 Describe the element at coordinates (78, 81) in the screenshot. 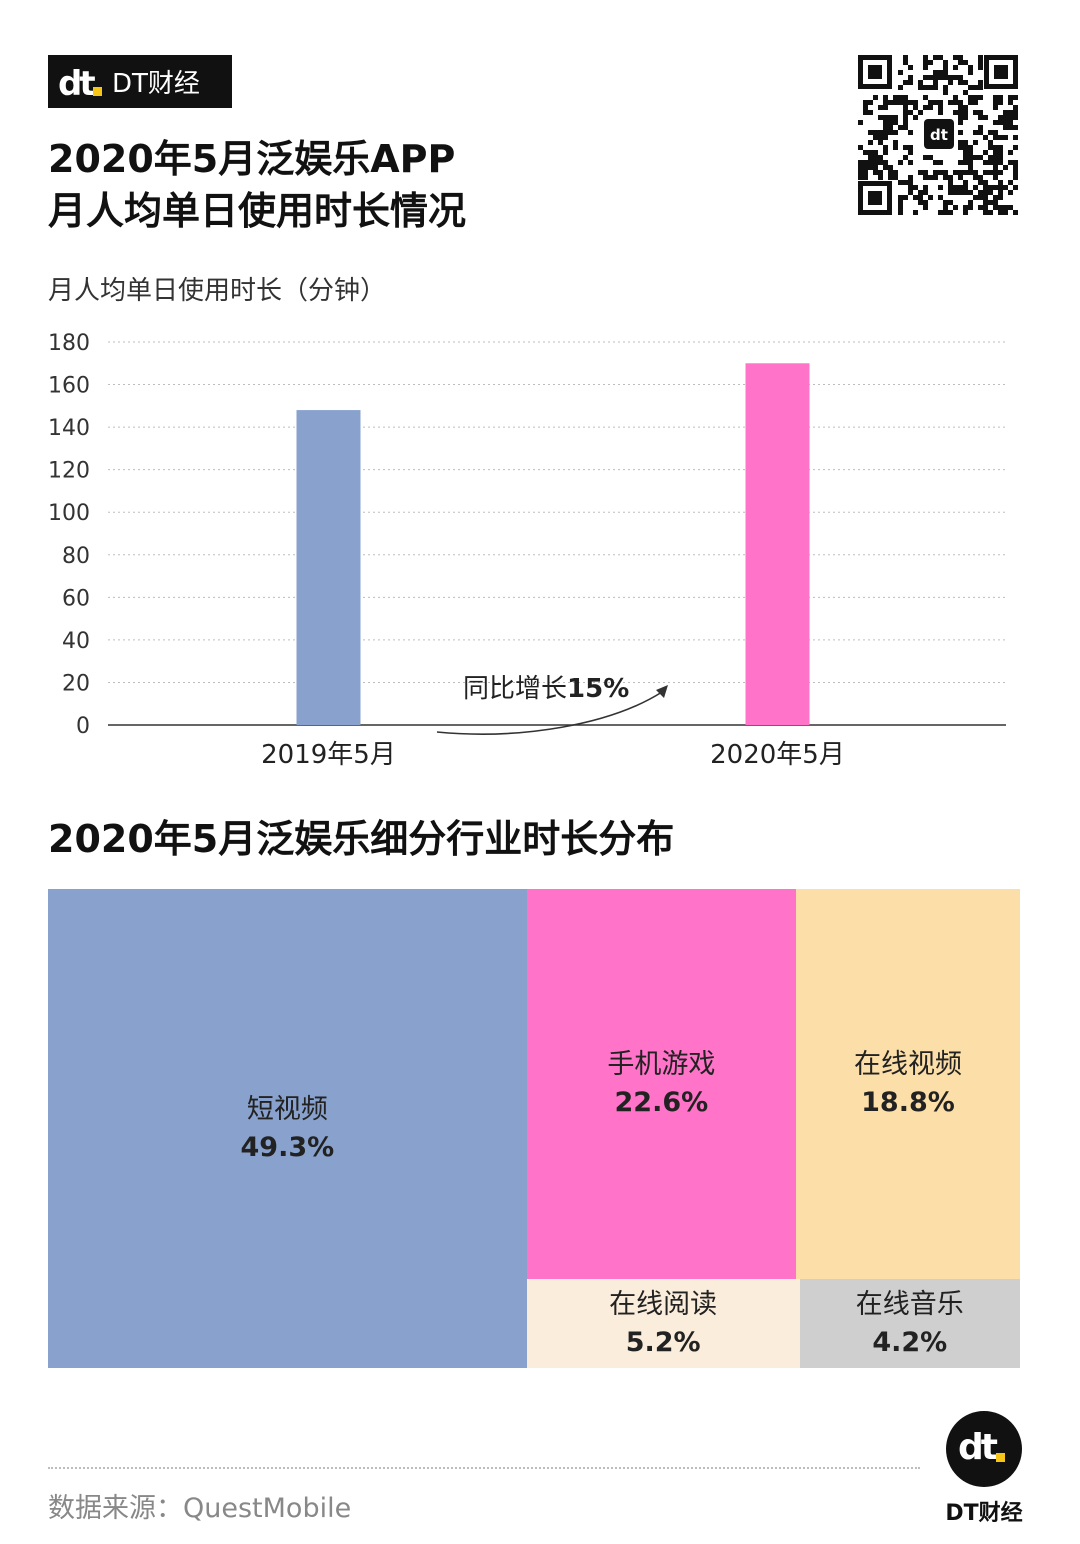

I see `dt-logo-icon: dt` at that location.